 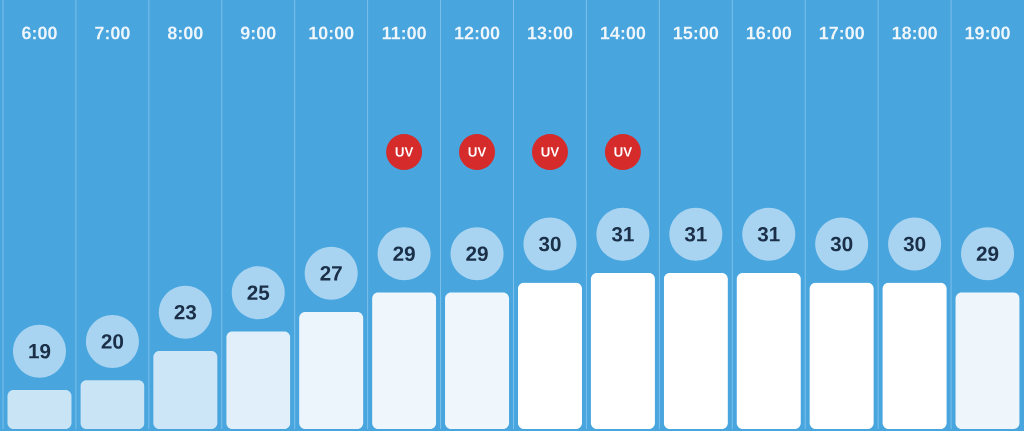 What do you see at coordinates (914, 33) in the screenshot?
I see `x-tick-label: 18:00` at bounding box center [914, 33].